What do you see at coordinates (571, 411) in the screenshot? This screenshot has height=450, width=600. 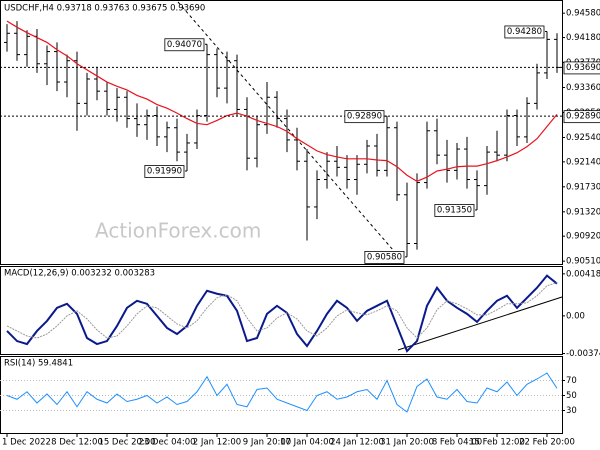 I see `y-tick-label: 30` at bounding box center [571, 411].